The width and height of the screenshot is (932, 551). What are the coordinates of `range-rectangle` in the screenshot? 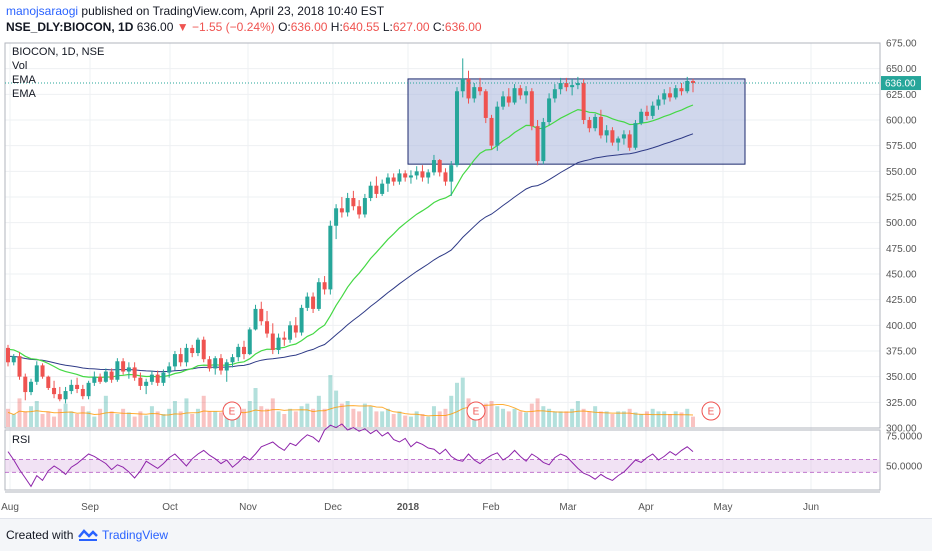 It's located at (576, 121).